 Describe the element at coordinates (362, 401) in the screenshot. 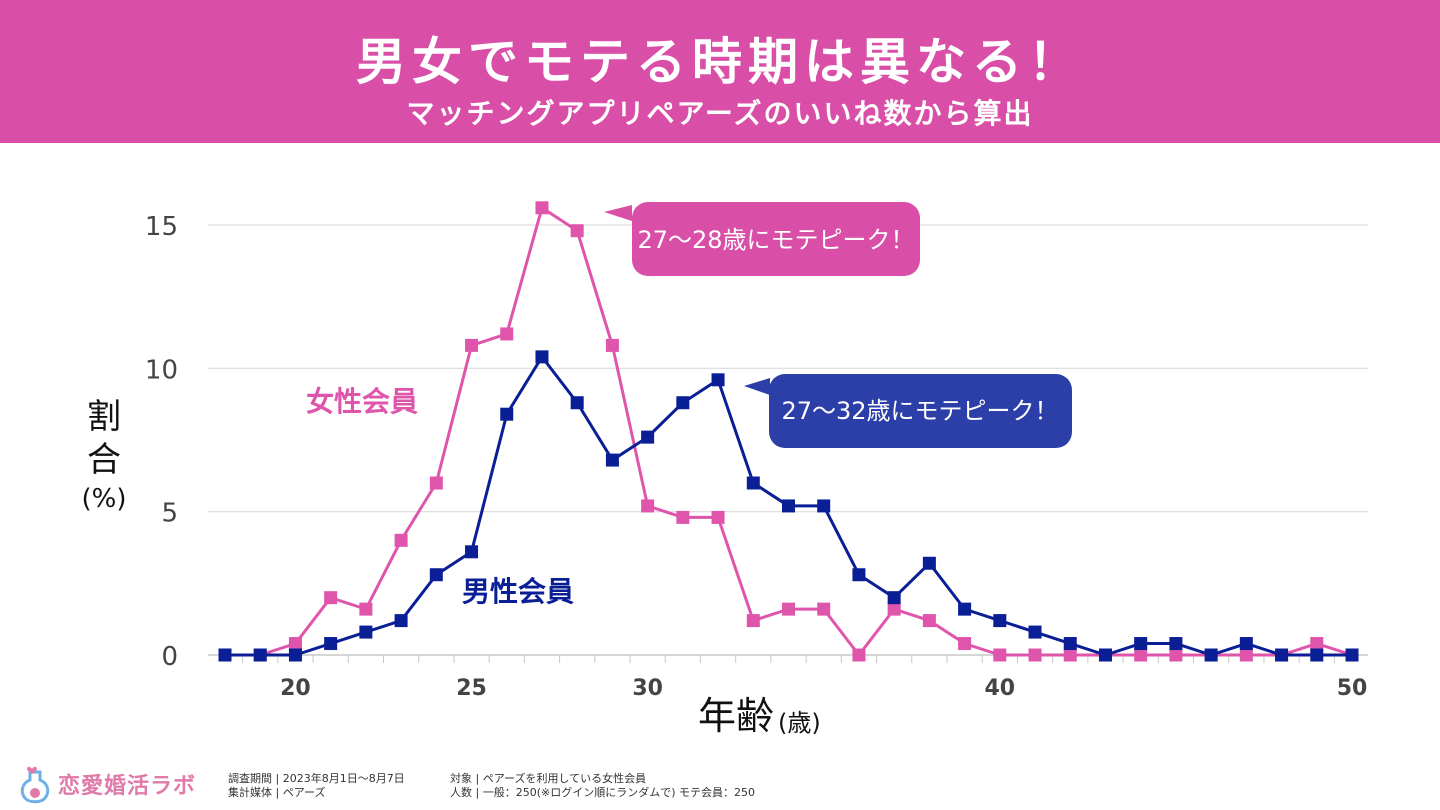

I see `legend-female: 女性会員` at that location.